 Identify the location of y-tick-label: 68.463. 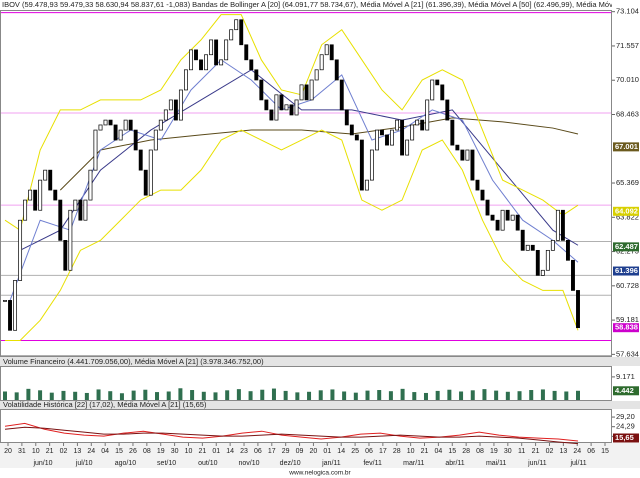
(627, 113).